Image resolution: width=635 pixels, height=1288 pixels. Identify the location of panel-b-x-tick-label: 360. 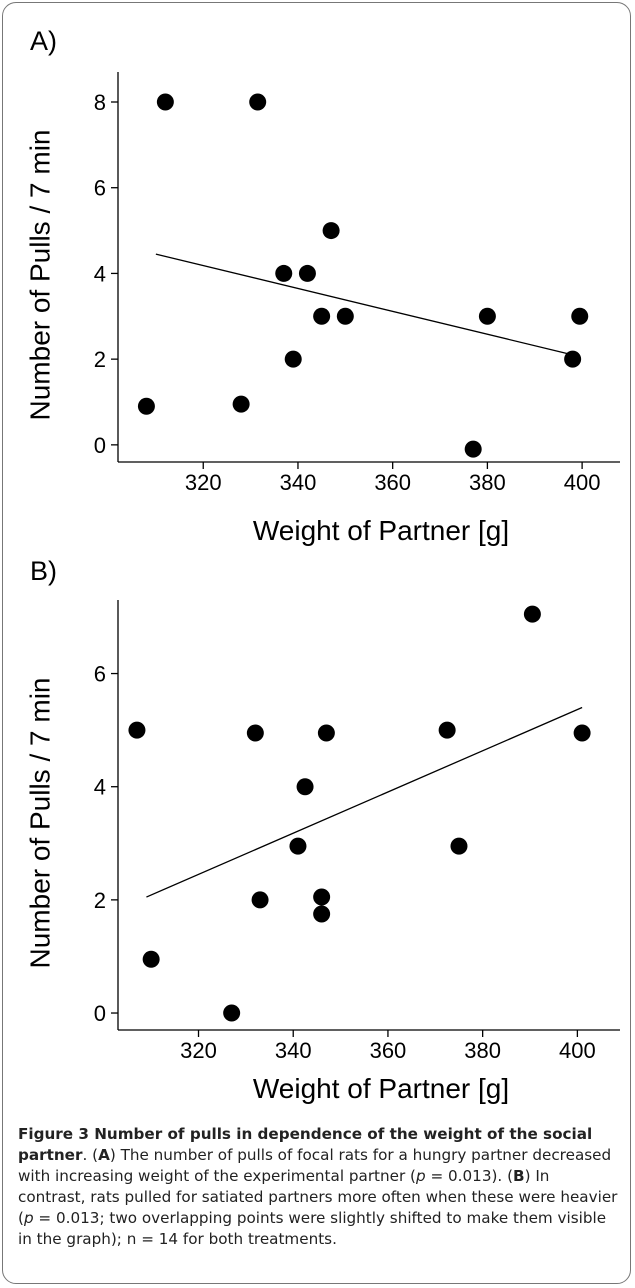
(388, 1050).